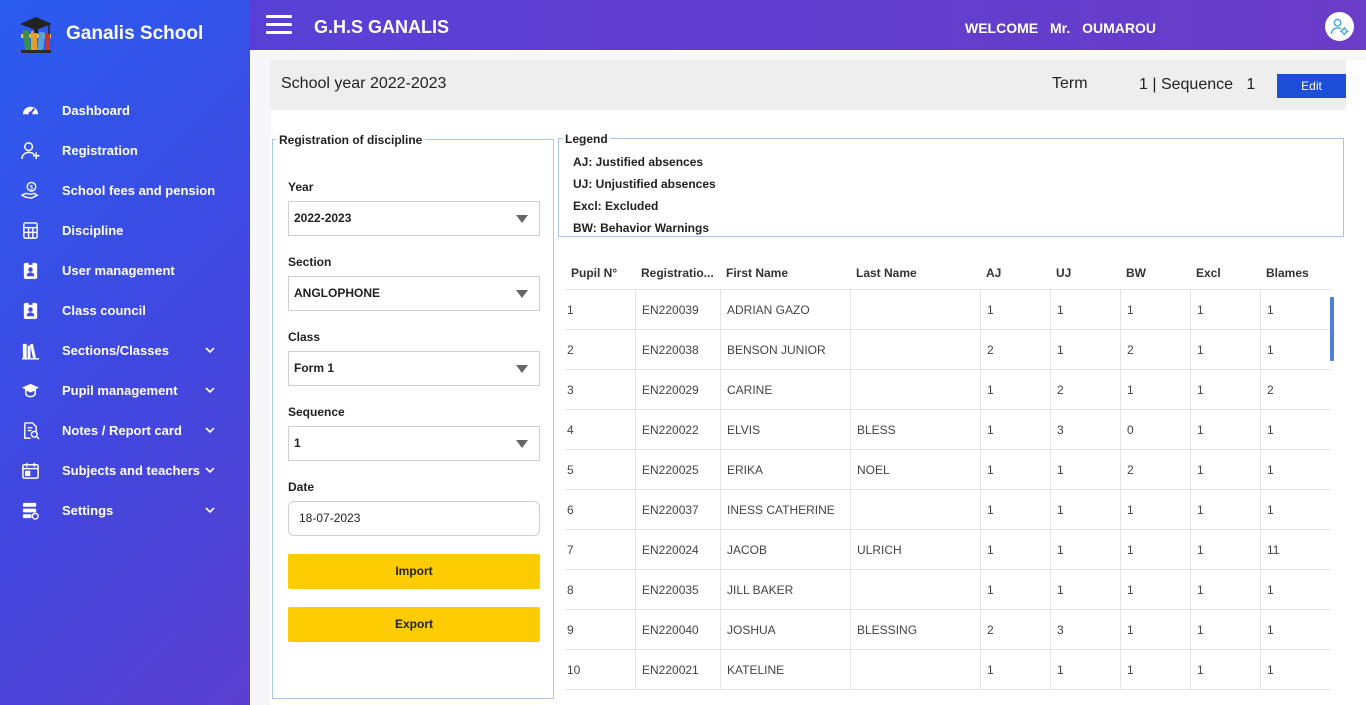 The height and width of the screenshot is (705, 1366). I want to click on column-header: AJ, so click(994, 273).